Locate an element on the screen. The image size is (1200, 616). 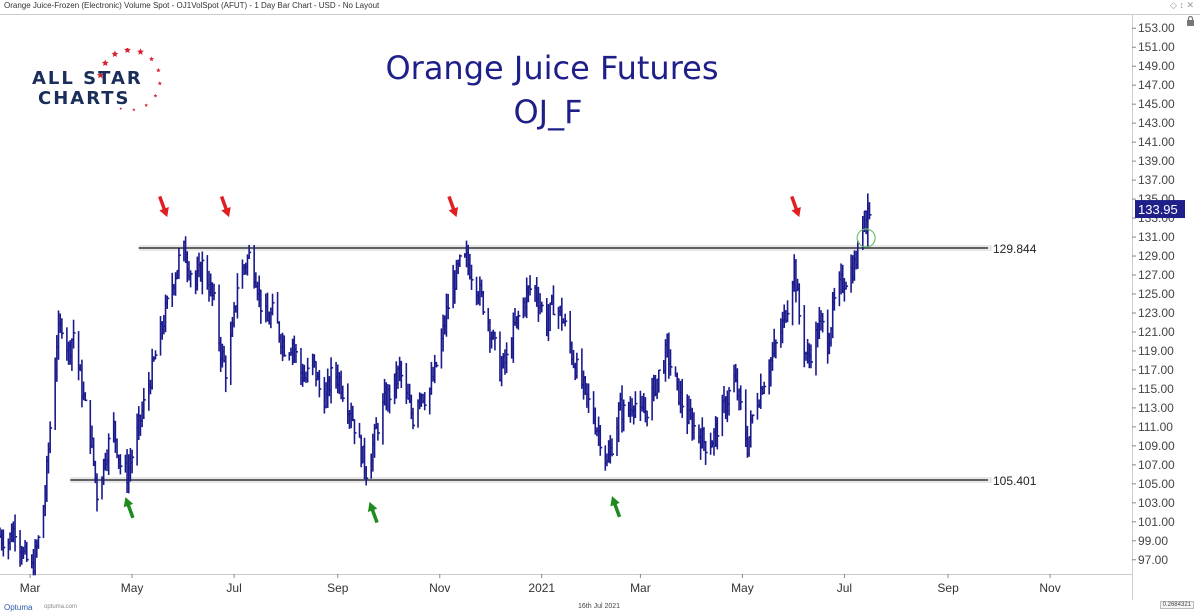
y-tick-label: 127.00 is located at coordinates (1156, 275).